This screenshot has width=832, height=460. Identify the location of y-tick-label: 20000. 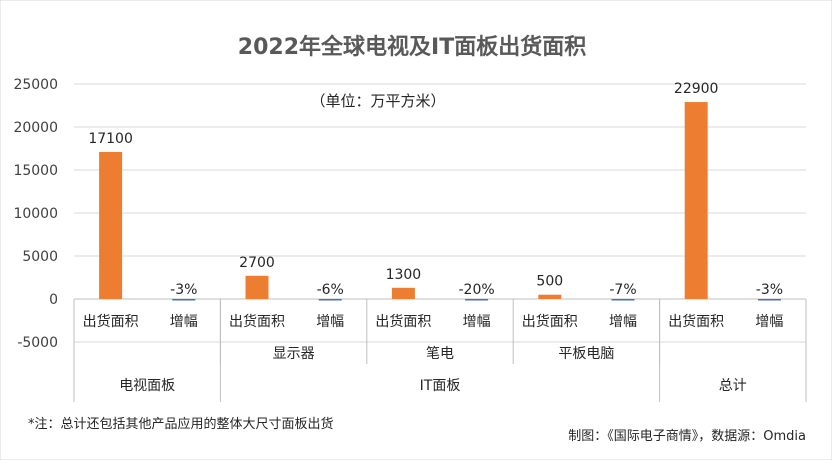
(35, 128).